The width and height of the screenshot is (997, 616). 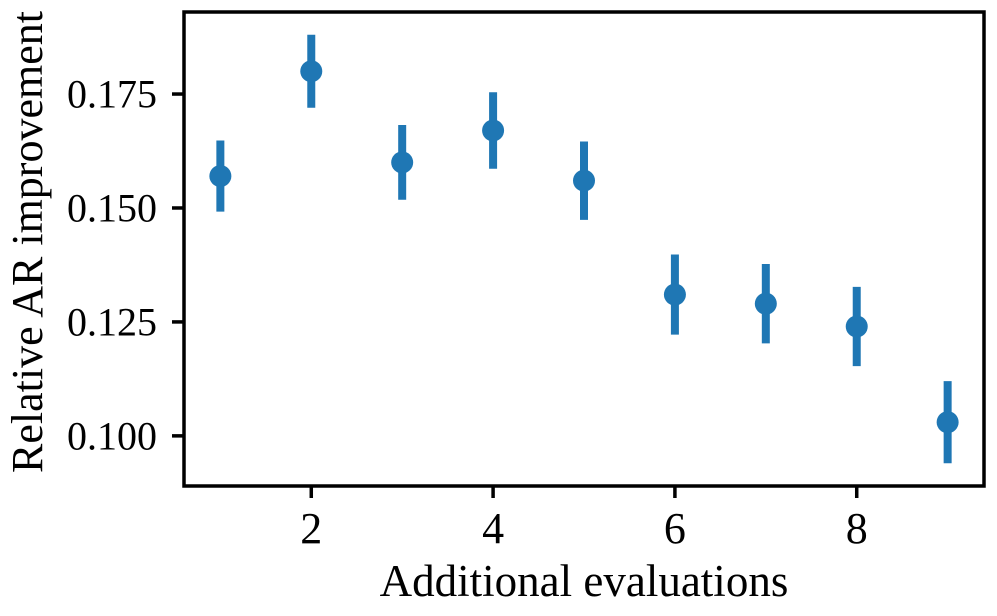 What do you see at coordinates (112, 94) in the screenshot?
I see `y-tick-label: 0.175` at bounding box center [112, 94].